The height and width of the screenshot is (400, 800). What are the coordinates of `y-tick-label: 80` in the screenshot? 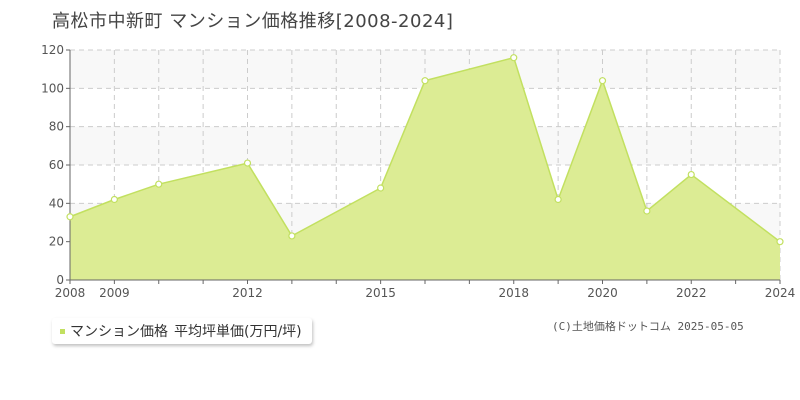 It's located at (56, 127).